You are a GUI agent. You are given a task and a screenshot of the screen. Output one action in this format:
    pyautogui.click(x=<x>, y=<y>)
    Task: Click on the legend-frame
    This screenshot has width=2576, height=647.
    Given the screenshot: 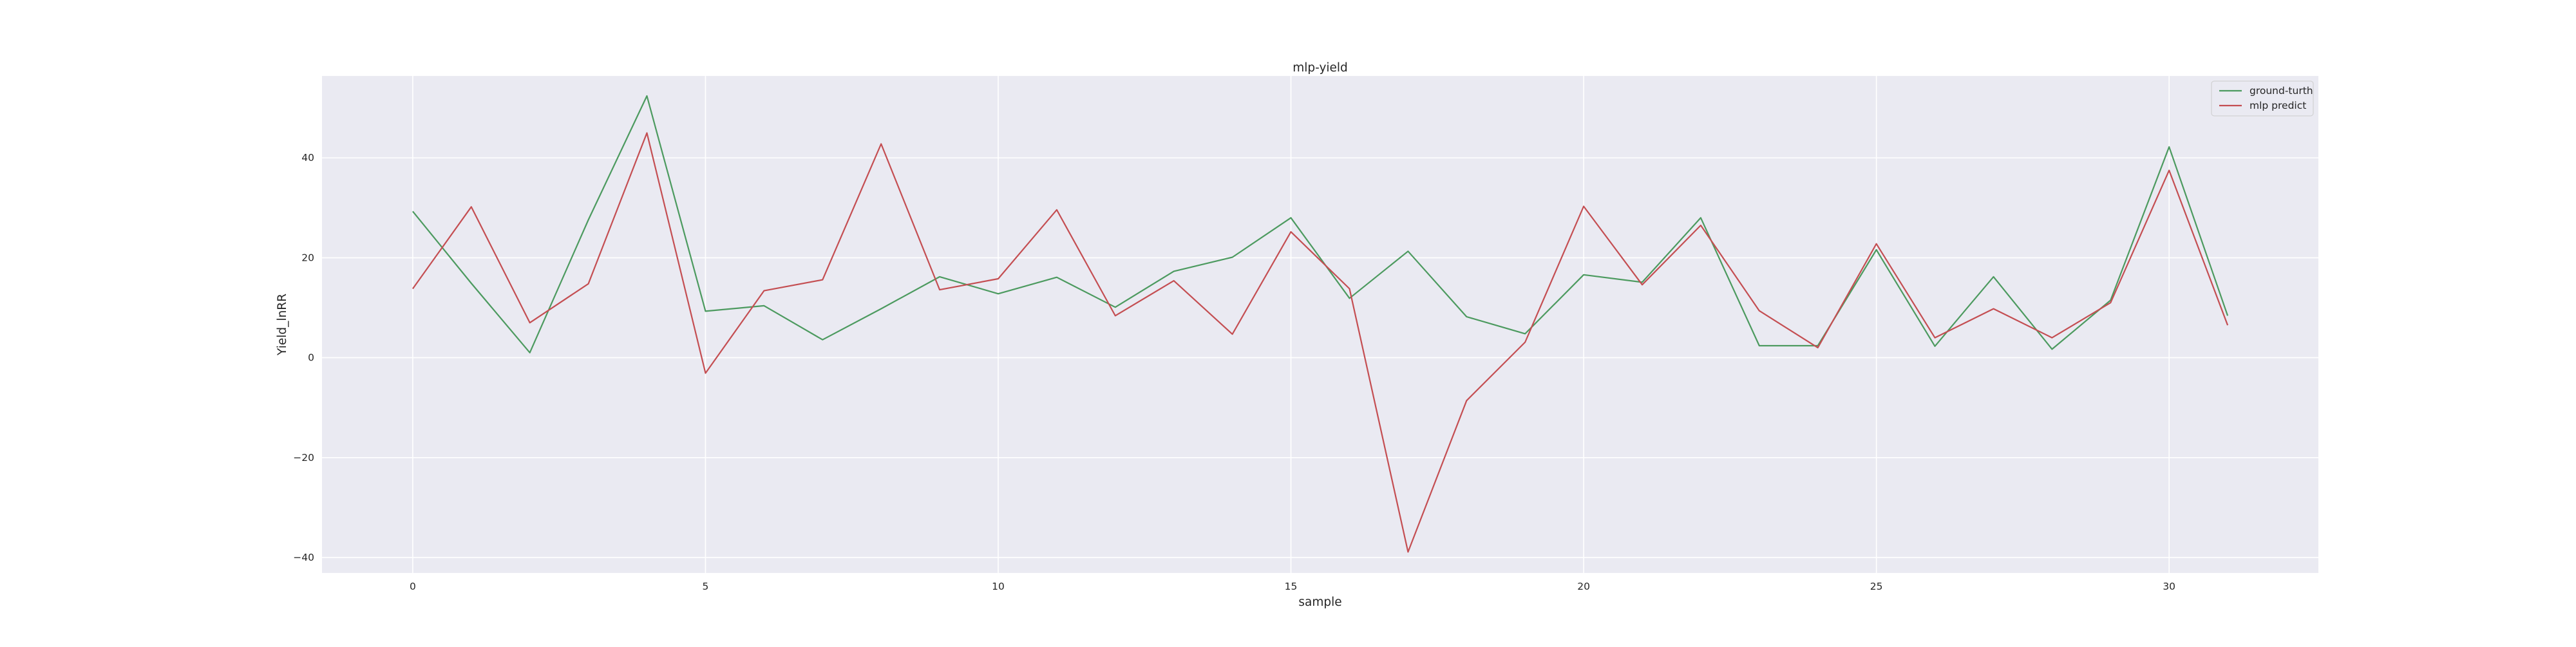 What is the action you would take?
    pyautogui.click(x=2262, y=98)
    